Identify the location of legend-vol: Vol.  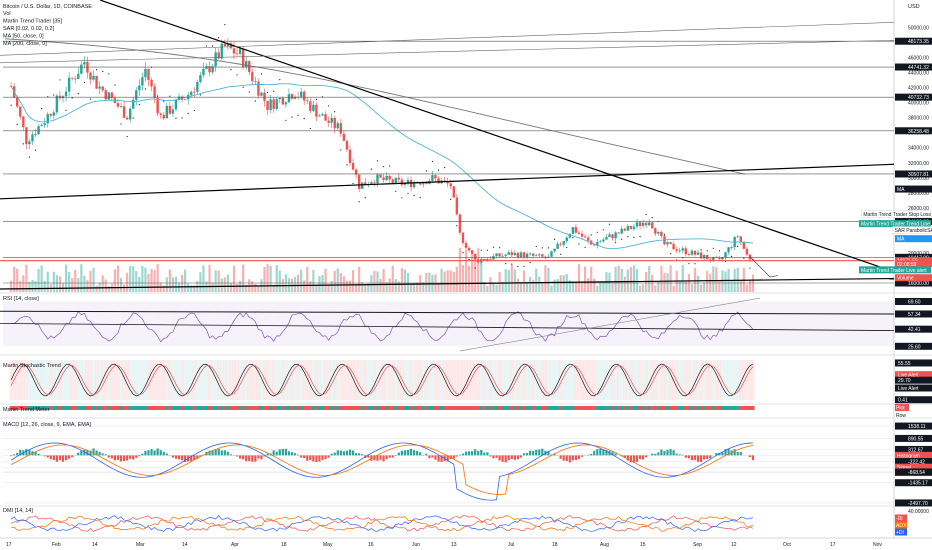
(7, 14).